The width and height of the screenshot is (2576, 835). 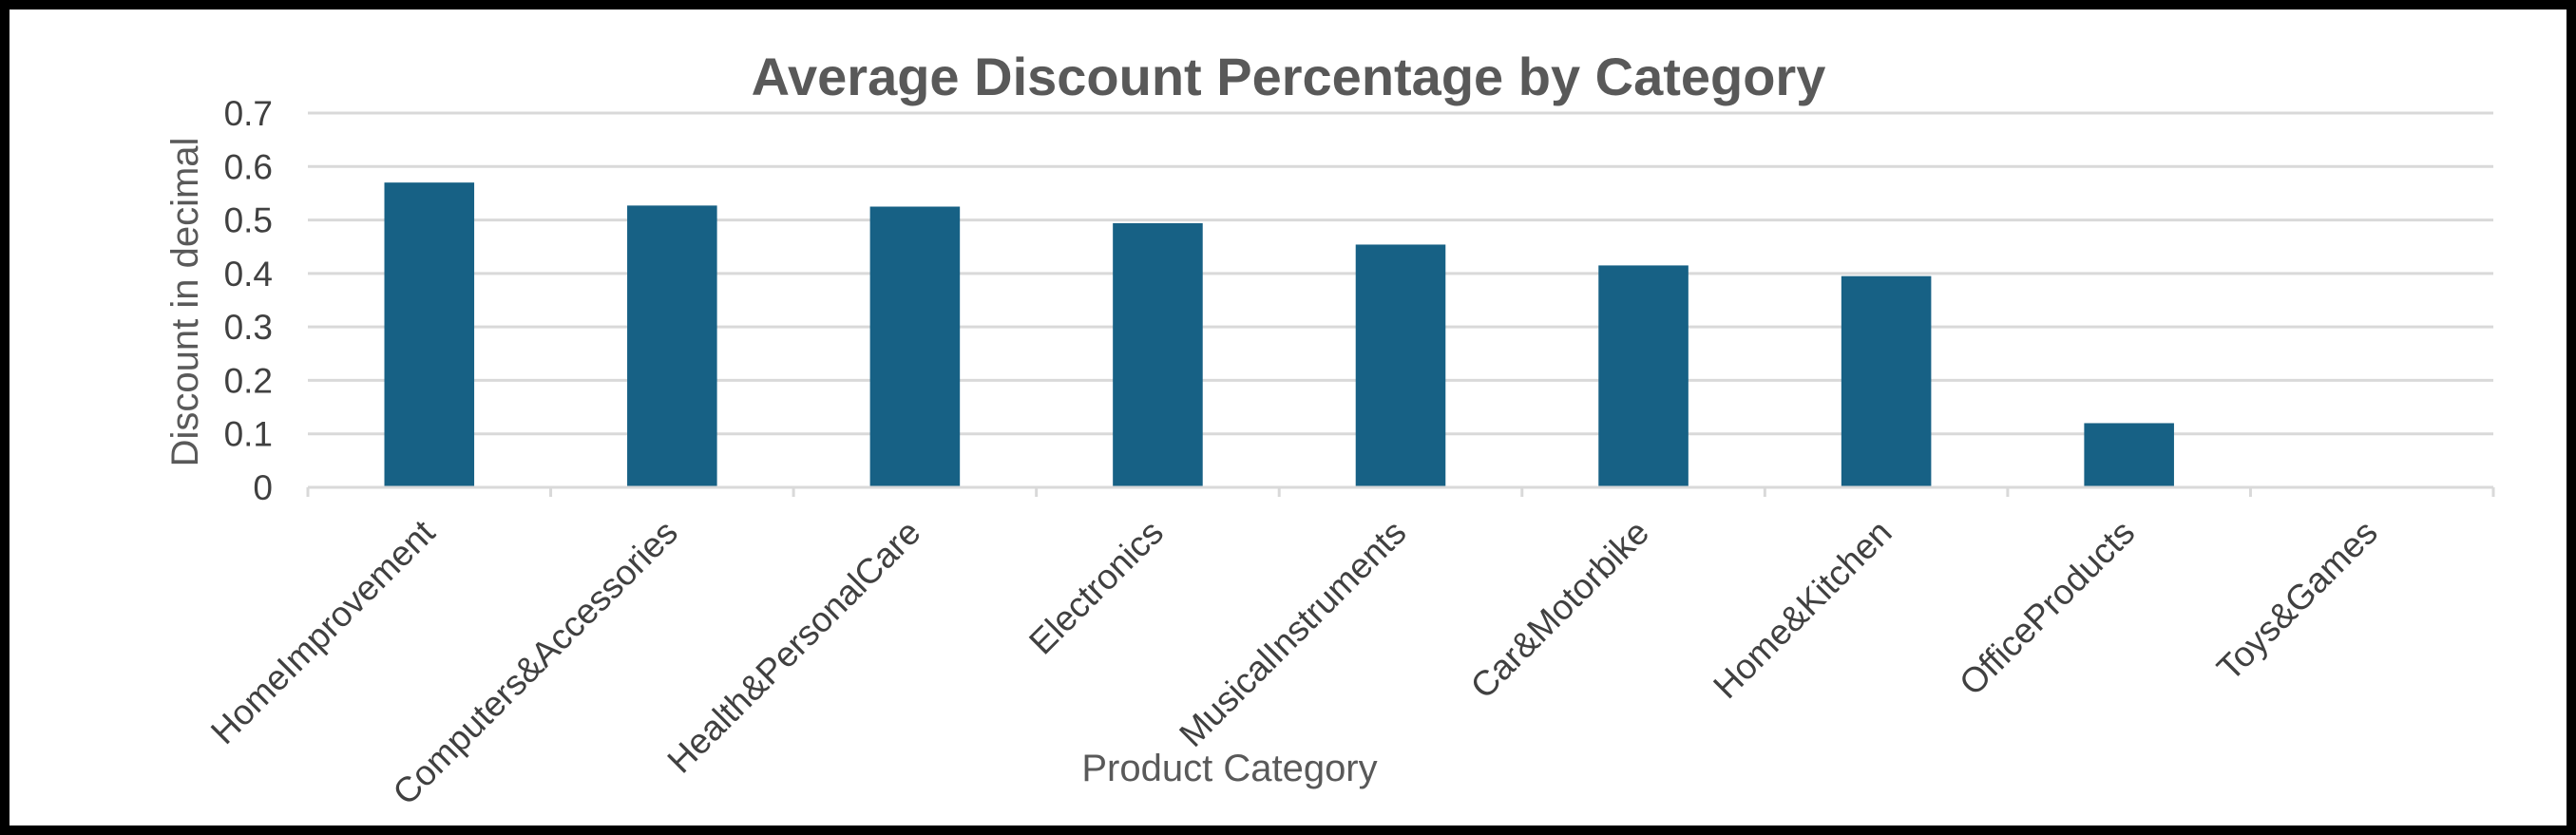 I want to click on y-axis-title: Discount in decimal, so click(x=185, y=302).